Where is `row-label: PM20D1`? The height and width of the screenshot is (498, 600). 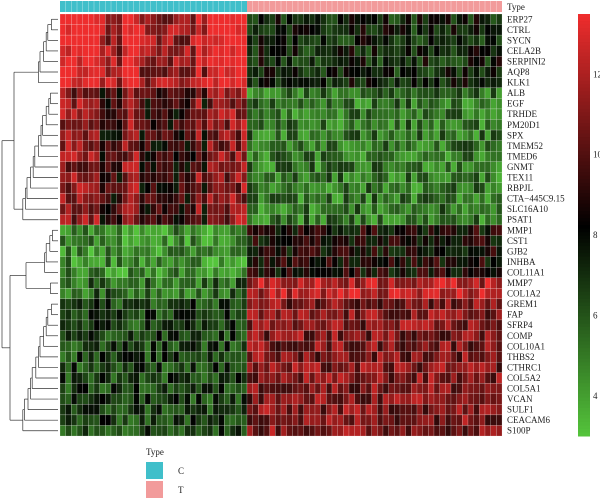
row-label: PM20D1 is located at coordinates (523, 125).